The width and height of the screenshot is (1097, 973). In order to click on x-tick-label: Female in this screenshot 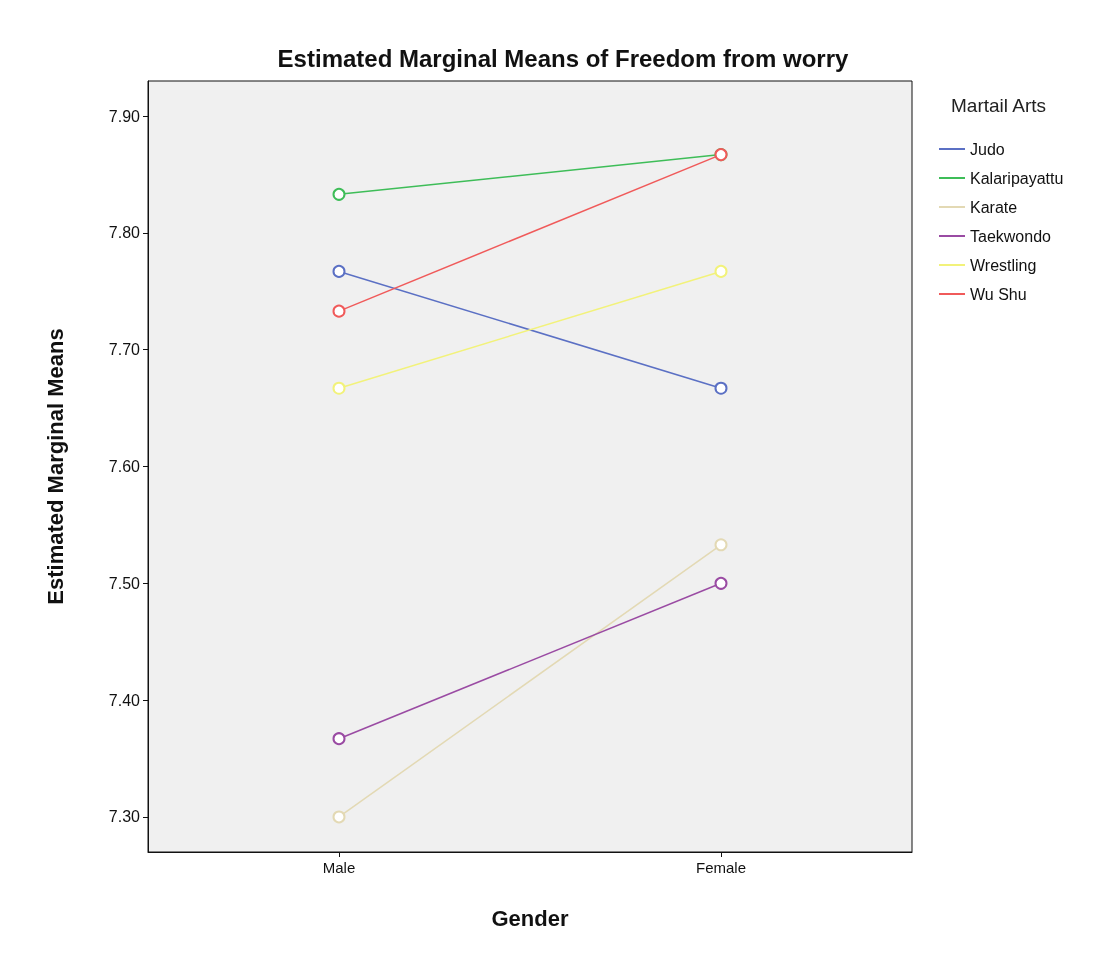, I will do `click(721, 867)`.